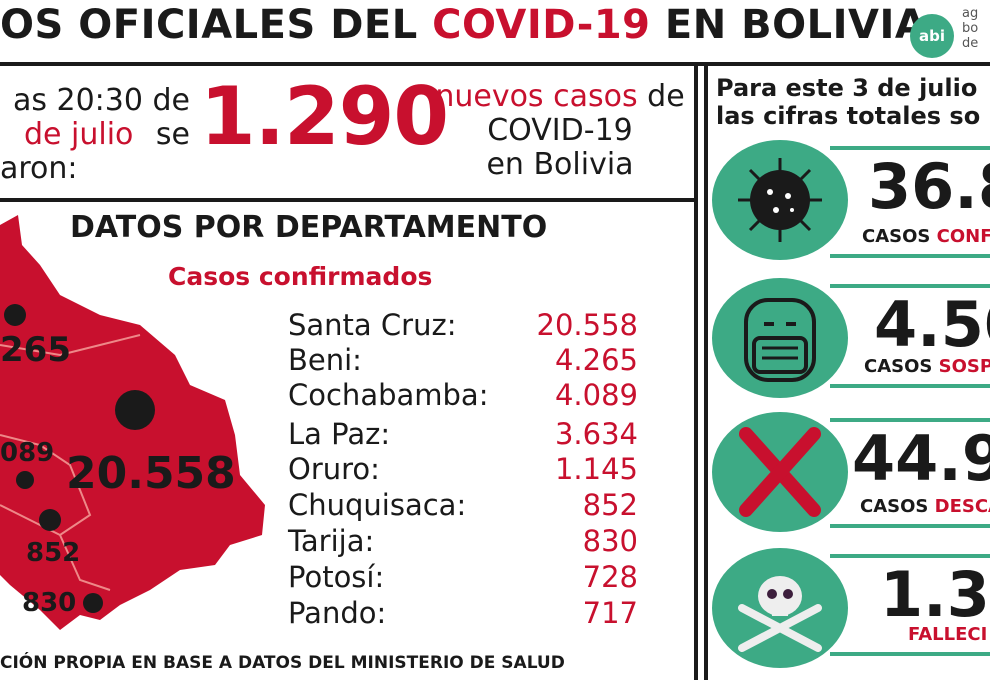 Image resolution: width=990 pixels, height=680 pixels. What do you see at coordinates (932, 36) in the screenshot?
I see `abi-logo: abi` at bounding box center [932, 36].